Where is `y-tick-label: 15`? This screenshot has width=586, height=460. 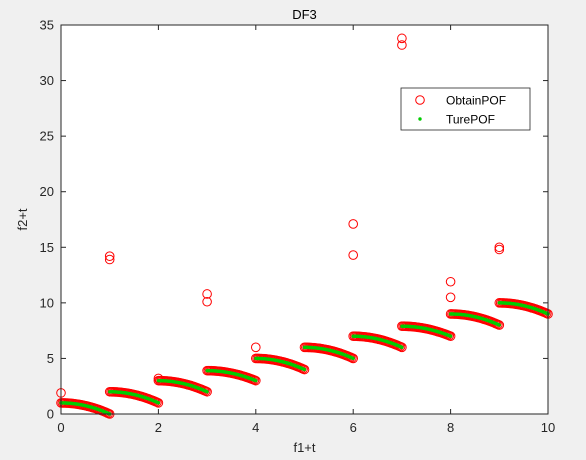 y-tick-label: 15 is located at coordinates (47, 247).